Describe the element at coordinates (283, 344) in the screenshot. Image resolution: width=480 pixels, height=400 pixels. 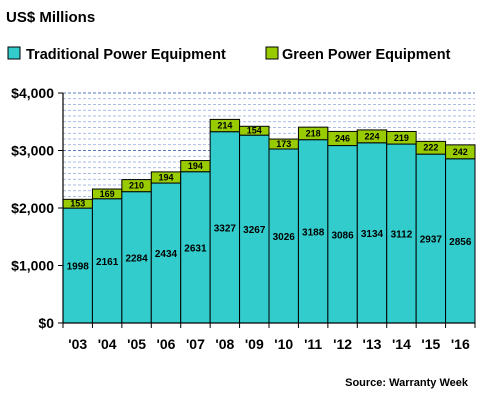
I see `x-tick-label: '10` at that location.